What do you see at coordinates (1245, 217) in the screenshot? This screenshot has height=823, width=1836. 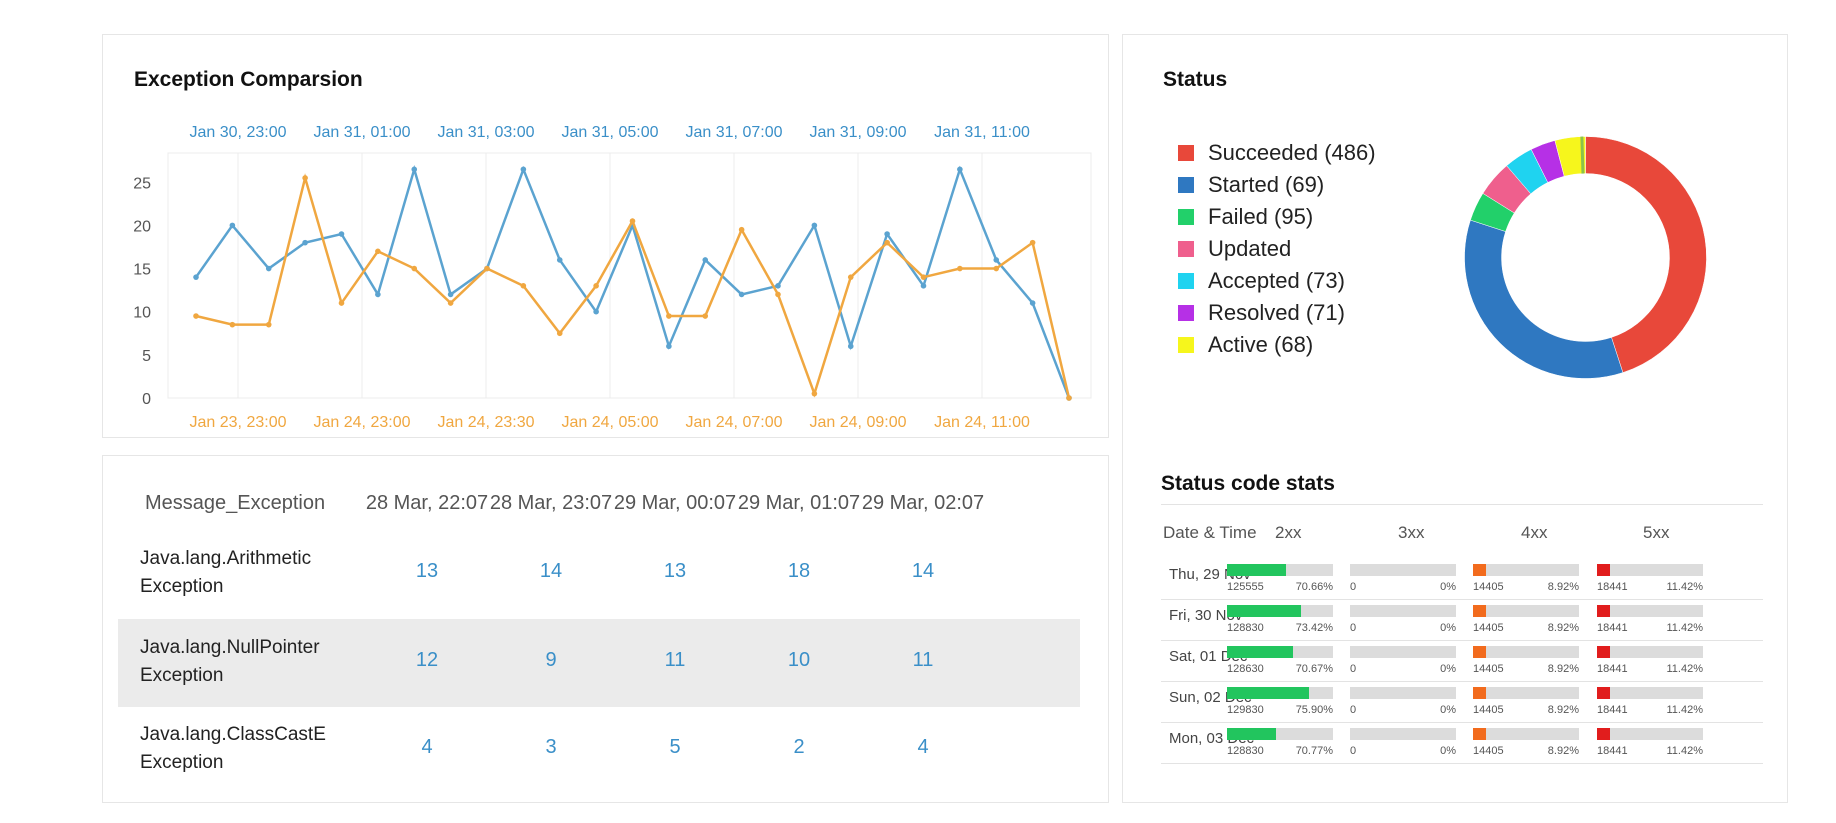 I see `legend-item: Failed (95)` at bounding box center [1245, 217].